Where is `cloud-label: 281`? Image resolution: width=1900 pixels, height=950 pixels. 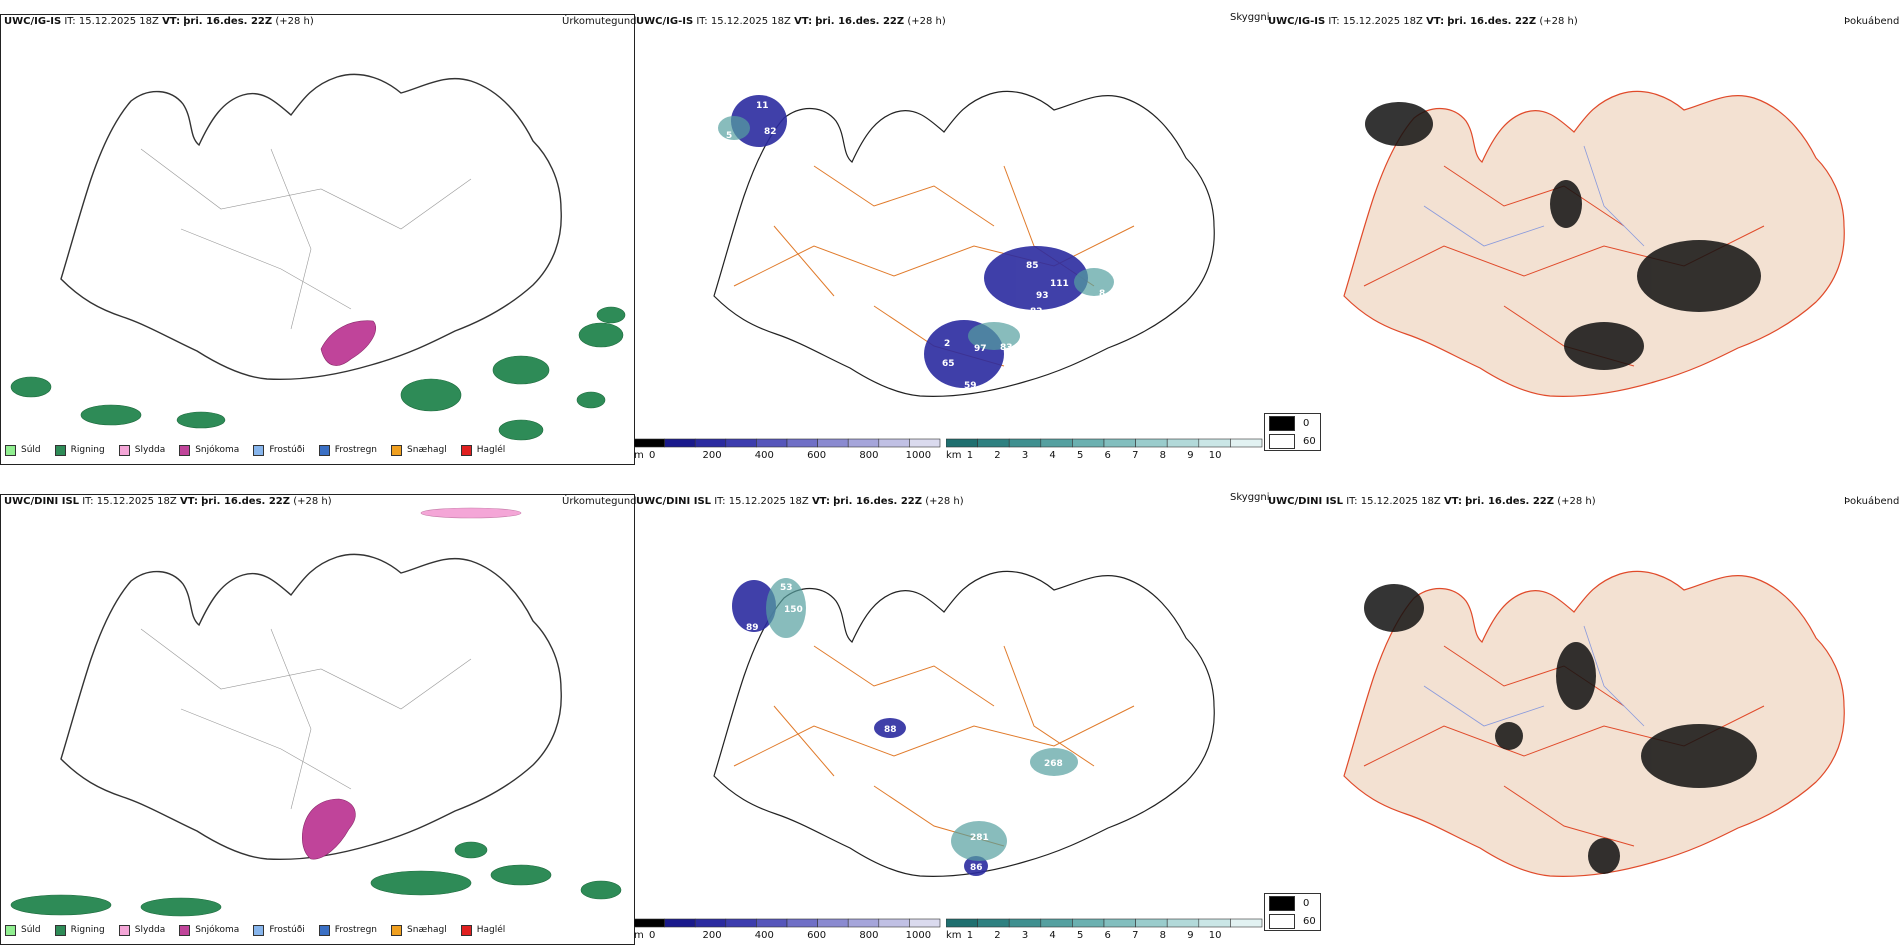
cloud-label: 281 is located at coordinates (979, 838).